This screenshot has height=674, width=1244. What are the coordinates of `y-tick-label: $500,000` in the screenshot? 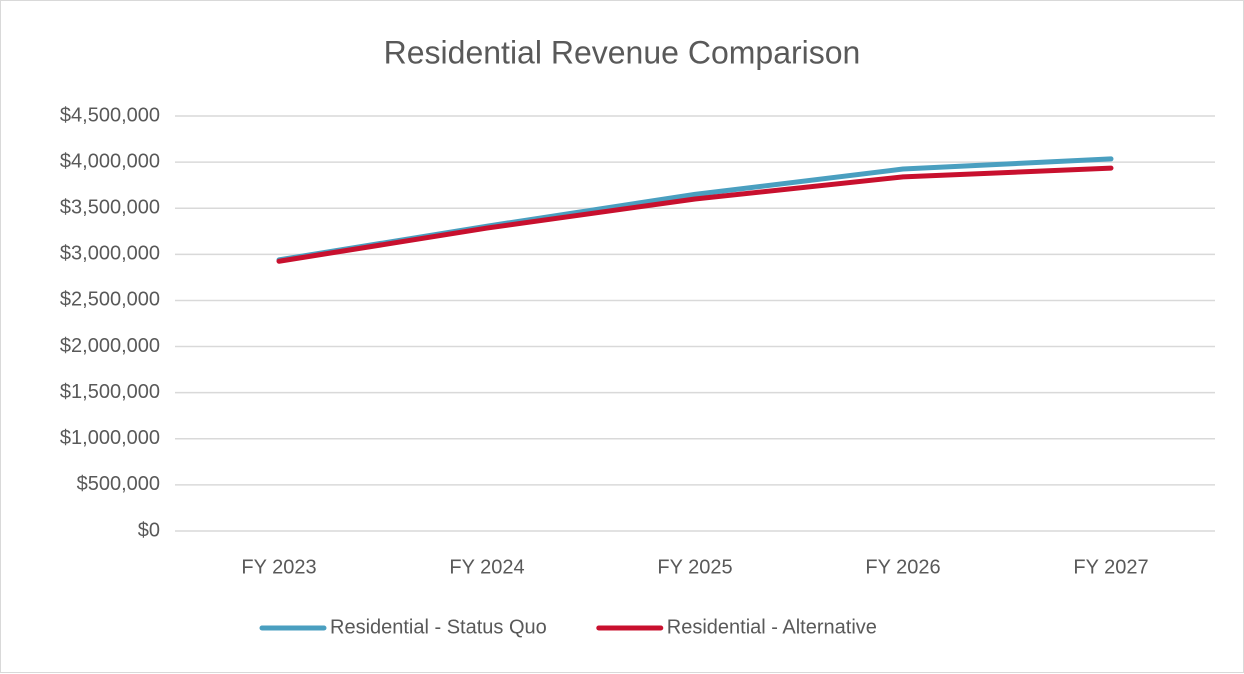 It's located at (118, 484).